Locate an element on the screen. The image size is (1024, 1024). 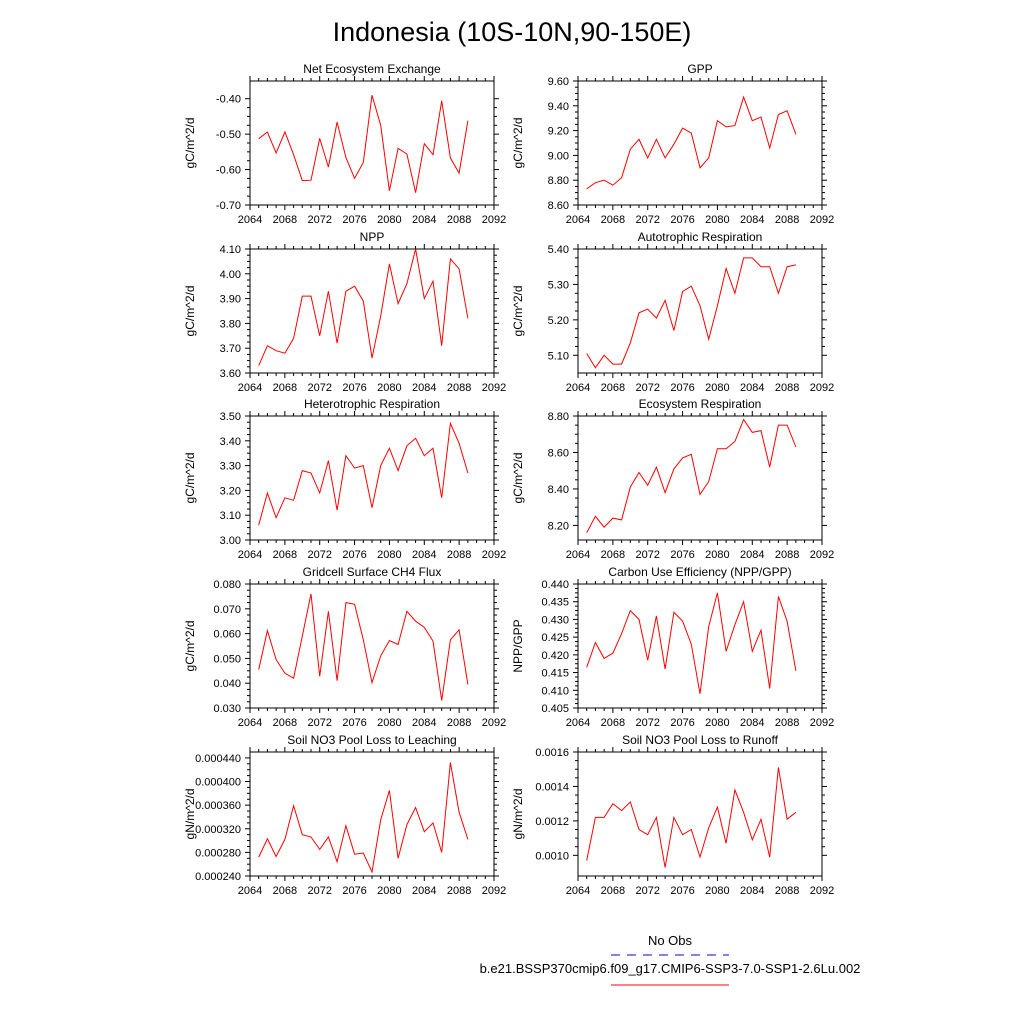
y-tick-label: 0.405 is located at coordinates (555, 709).